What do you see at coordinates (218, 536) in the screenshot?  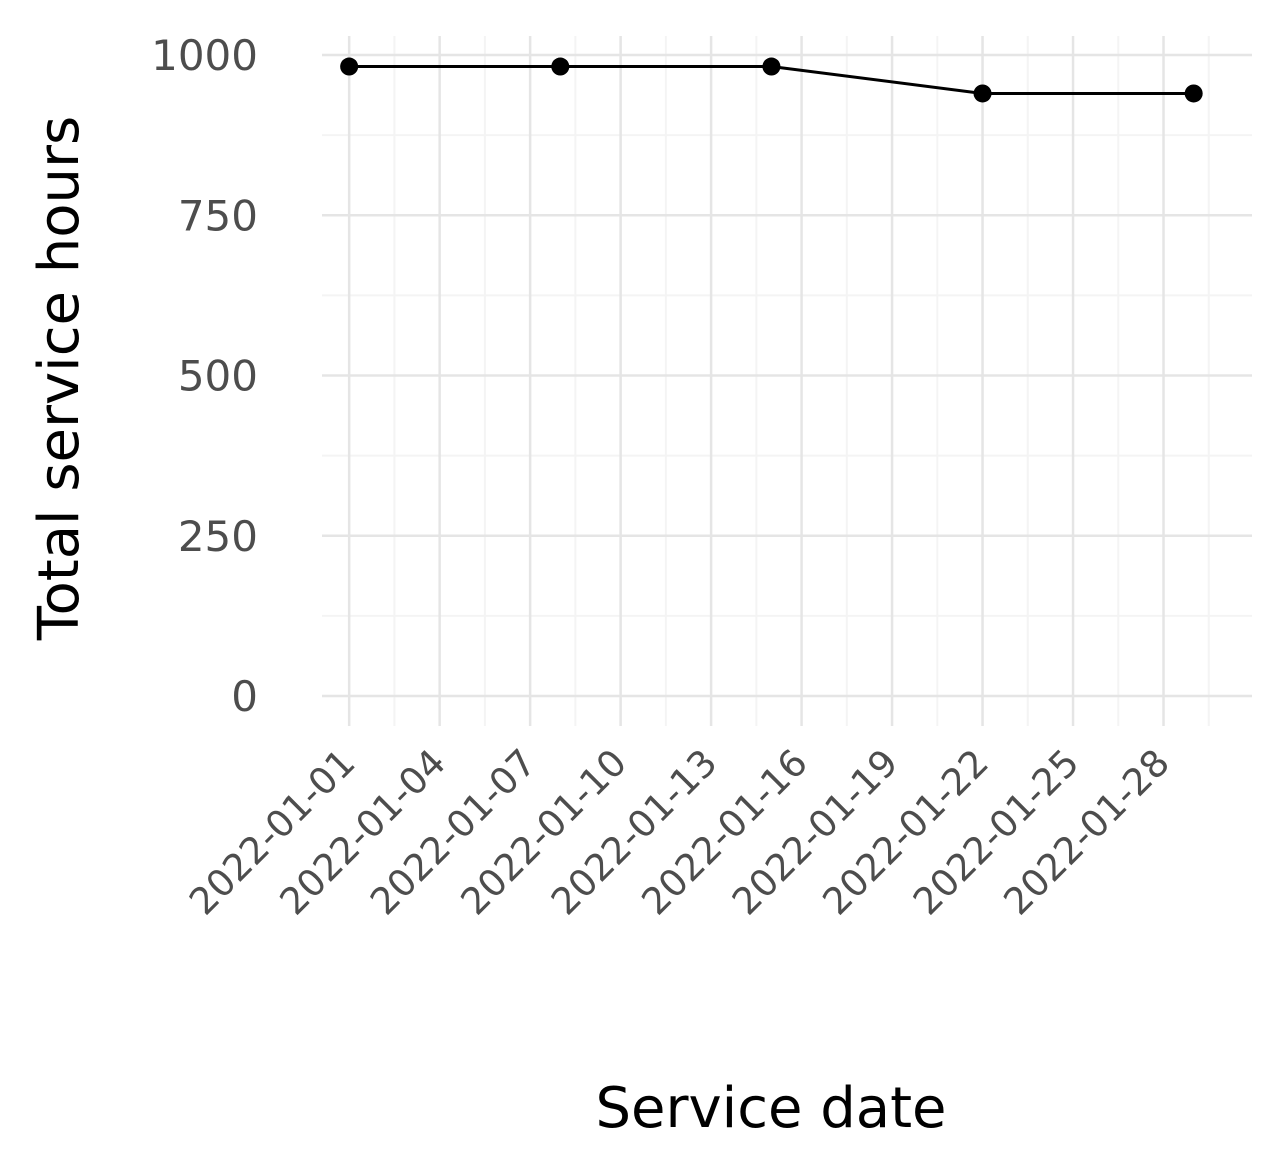 I see `y-tick-label: 250` at bounding box center [218, 536].